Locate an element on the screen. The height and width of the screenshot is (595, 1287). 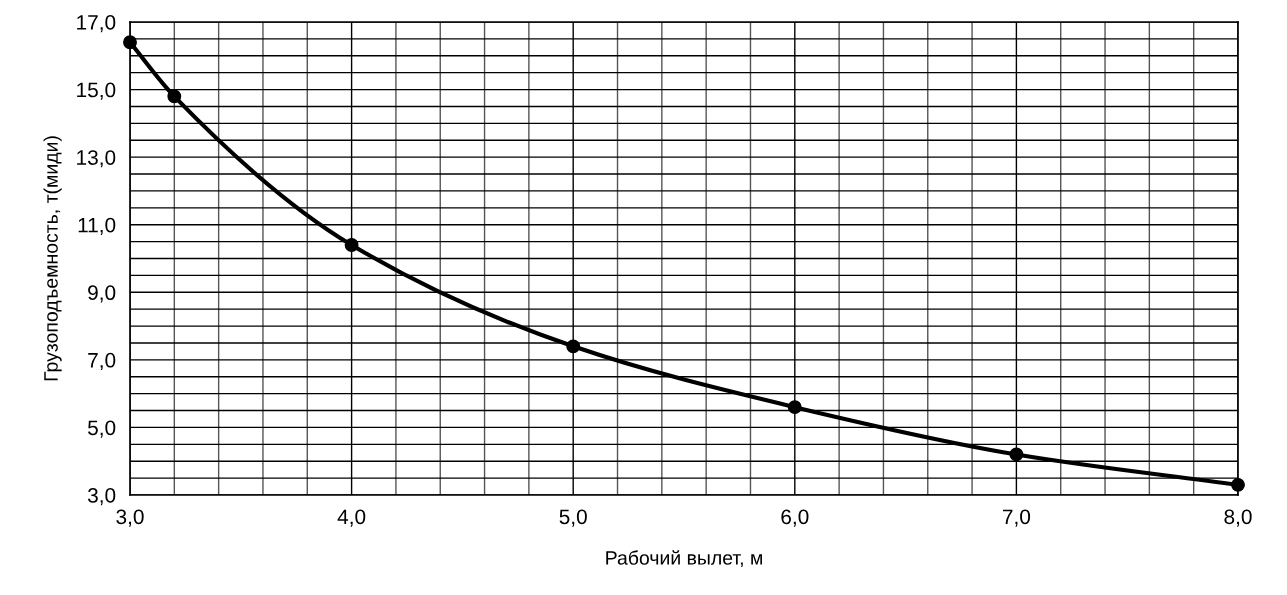
y-tick-label: 3,0 is located at coordinates (101, 497).